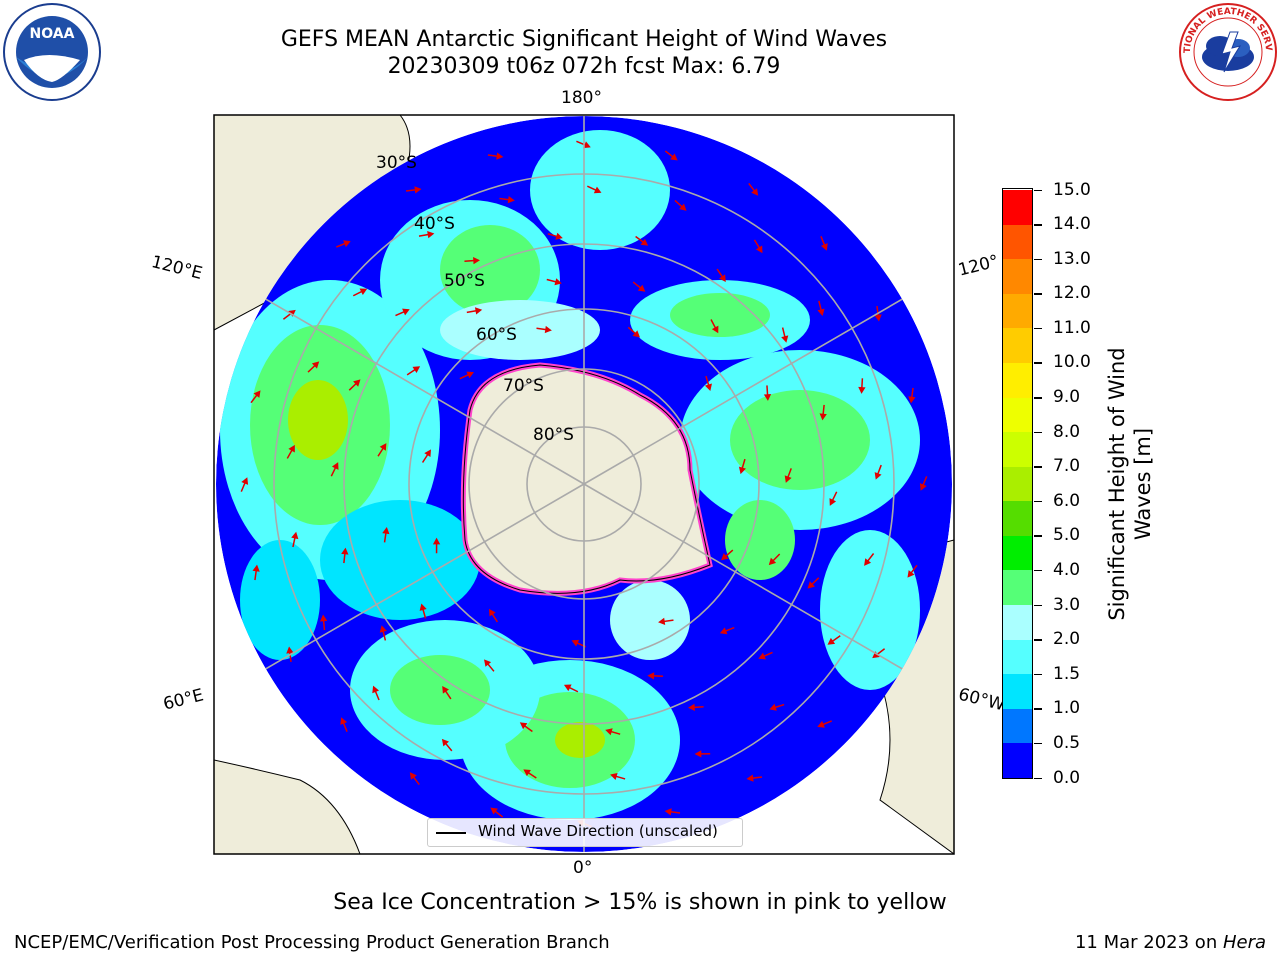 The height and width of the screenshot is (960, 1280). I want to click on colorbar-tick-label: 5.0, so click(1067, 535).